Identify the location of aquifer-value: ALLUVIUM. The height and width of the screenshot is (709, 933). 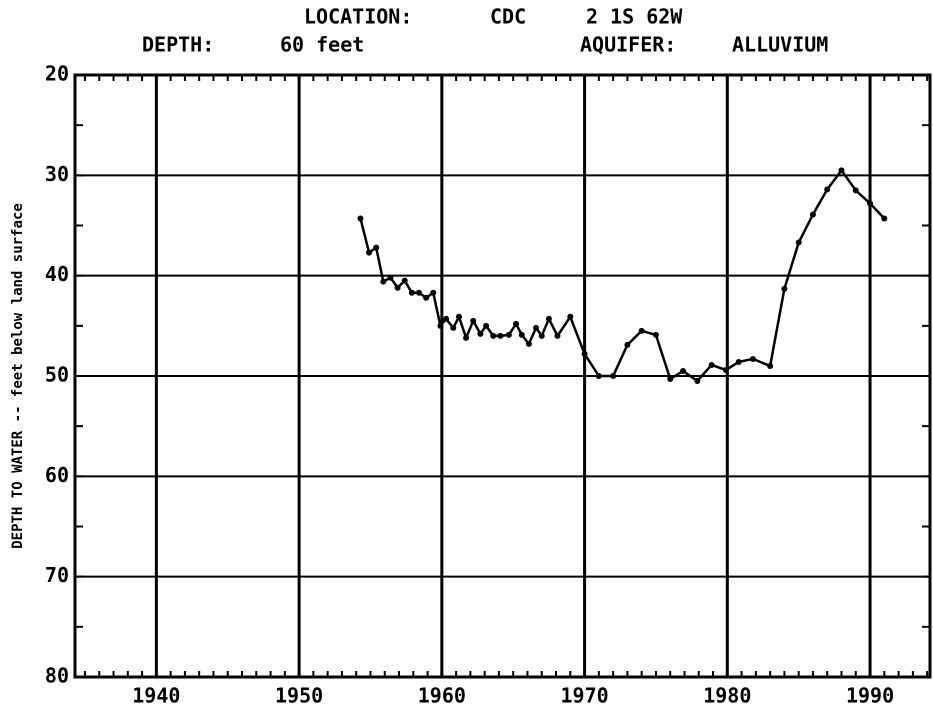
(780, 45).